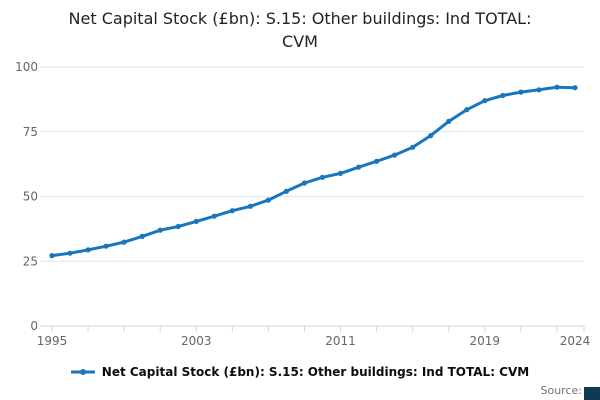 The width and height of the screenshot is (600, 400). Describe the element at coordinates (592, 393) in the screenshot. I see `logo-corner-box` at that location.